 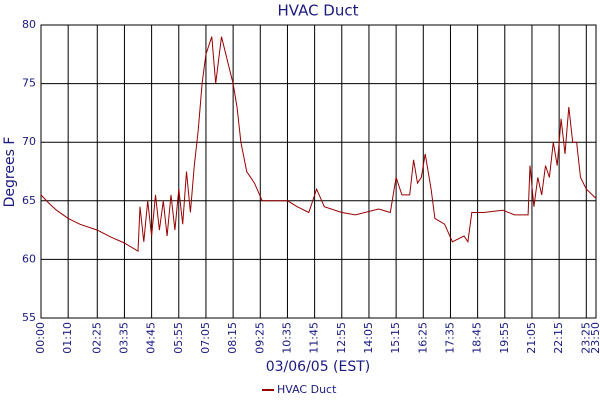 What do you see at coordinates (317, 11) in the screenshot?
I see `chart-title: HVAC Duct` at bounding box center [317, 11].